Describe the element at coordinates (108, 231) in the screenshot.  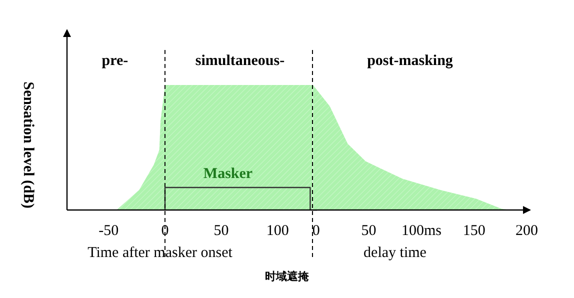
I see `x-tick-label: -50` at that location.